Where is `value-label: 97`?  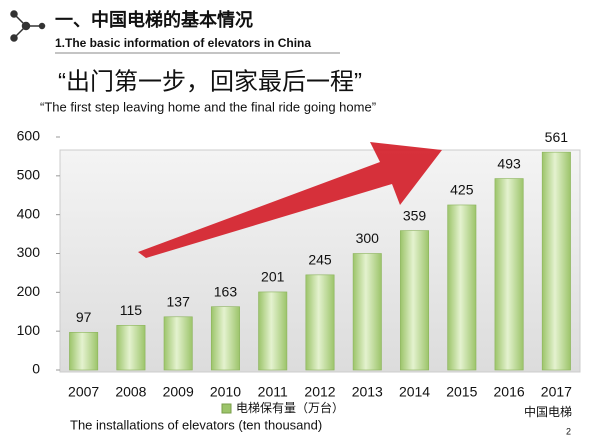
value-label: 97 is located at coordinates (84, 317).